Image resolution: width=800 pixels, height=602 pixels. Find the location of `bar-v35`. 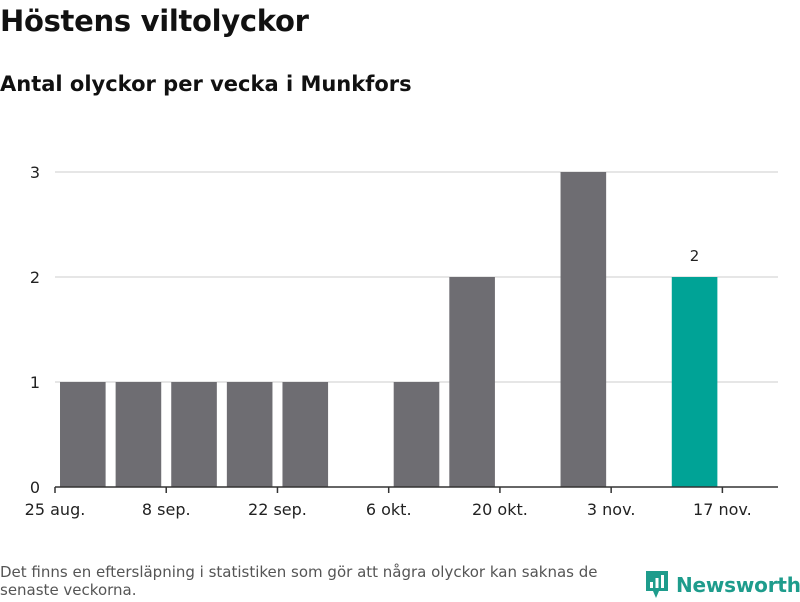

bar-v35 is located at coordinates (83, 434).